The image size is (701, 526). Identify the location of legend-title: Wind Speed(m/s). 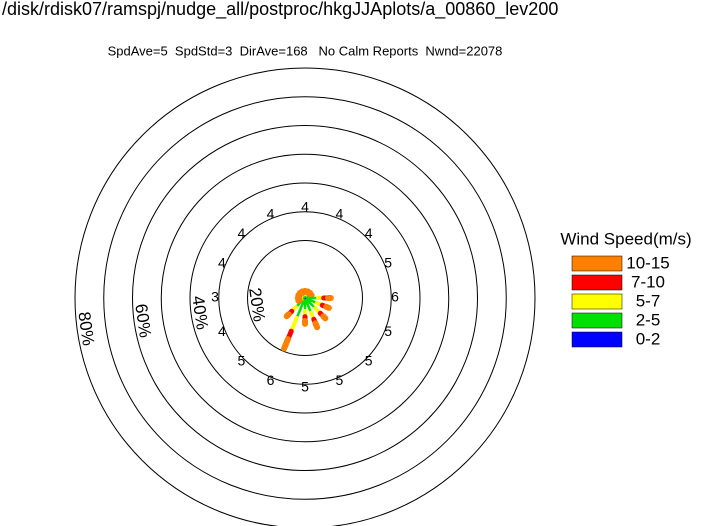
(625, 238).